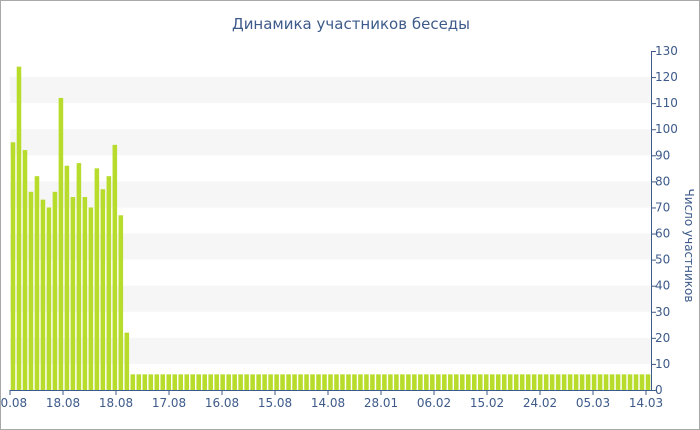 The image size is (700, 430). What do you see at coordinates (662, 364) in the screenshot?
I see `y-tick-label: 10` at bounding box center [662, 364].